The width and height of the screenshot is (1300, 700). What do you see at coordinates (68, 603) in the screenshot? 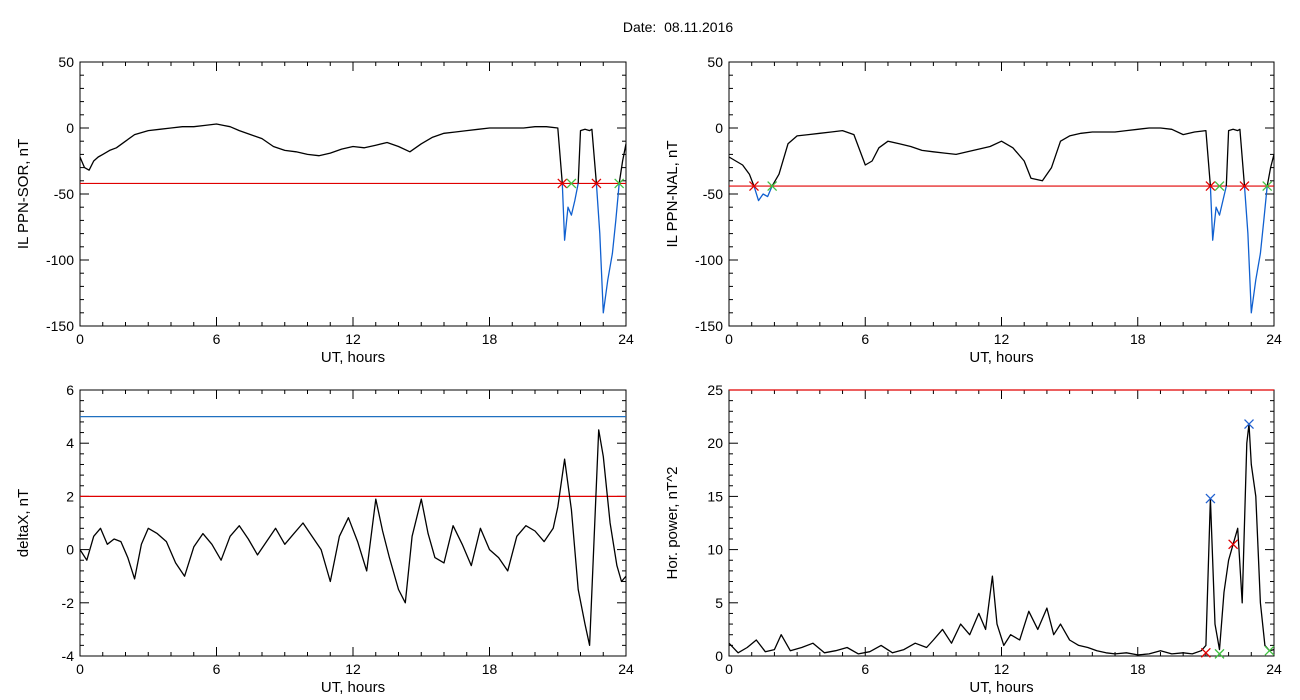
I see `y-tick-label: -2` at bounding box center [68, 603].